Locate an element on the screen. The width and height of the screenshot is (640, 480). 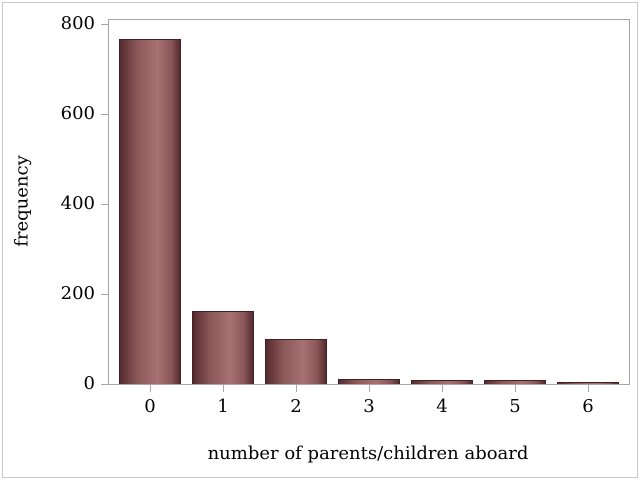
y-tick-label: 400 is located at coordinates (77, 203).